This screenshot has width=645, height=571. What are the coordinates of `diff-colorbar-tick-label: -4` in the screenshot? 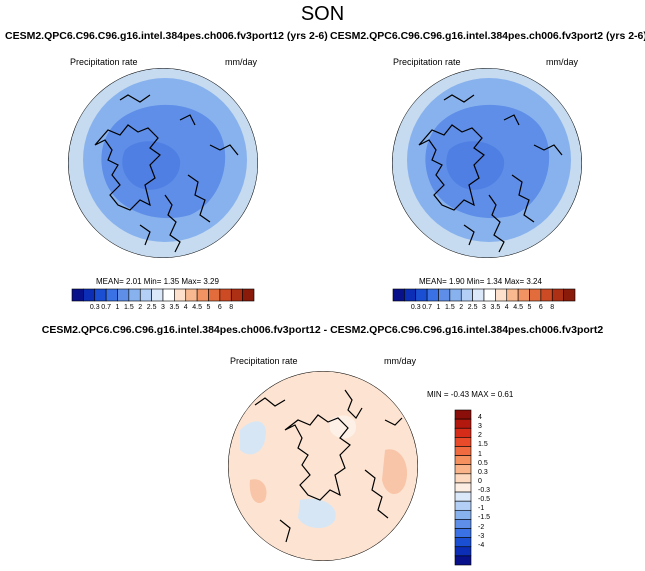 It's located at (481, 545).